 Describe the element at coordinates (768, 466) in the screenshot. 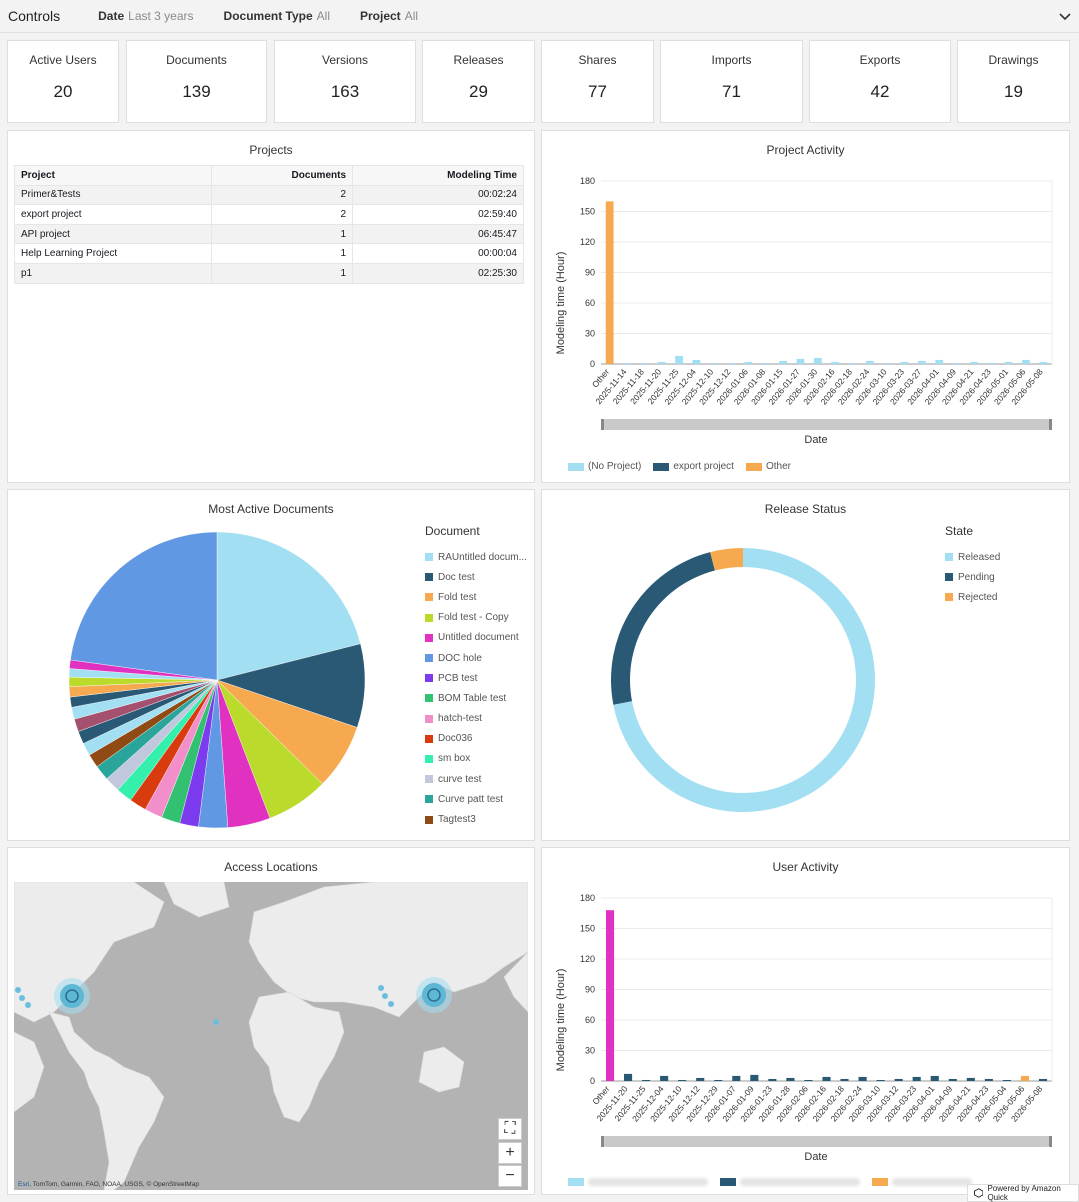

I see `legend-item: Other` at that location.